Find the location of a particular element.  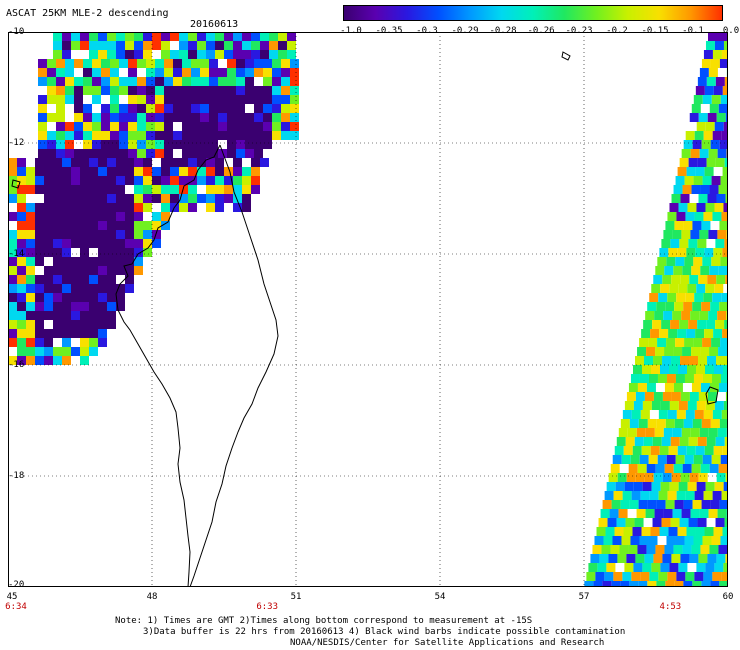

longitude-label: 48 is located at coordinates (152, 597).